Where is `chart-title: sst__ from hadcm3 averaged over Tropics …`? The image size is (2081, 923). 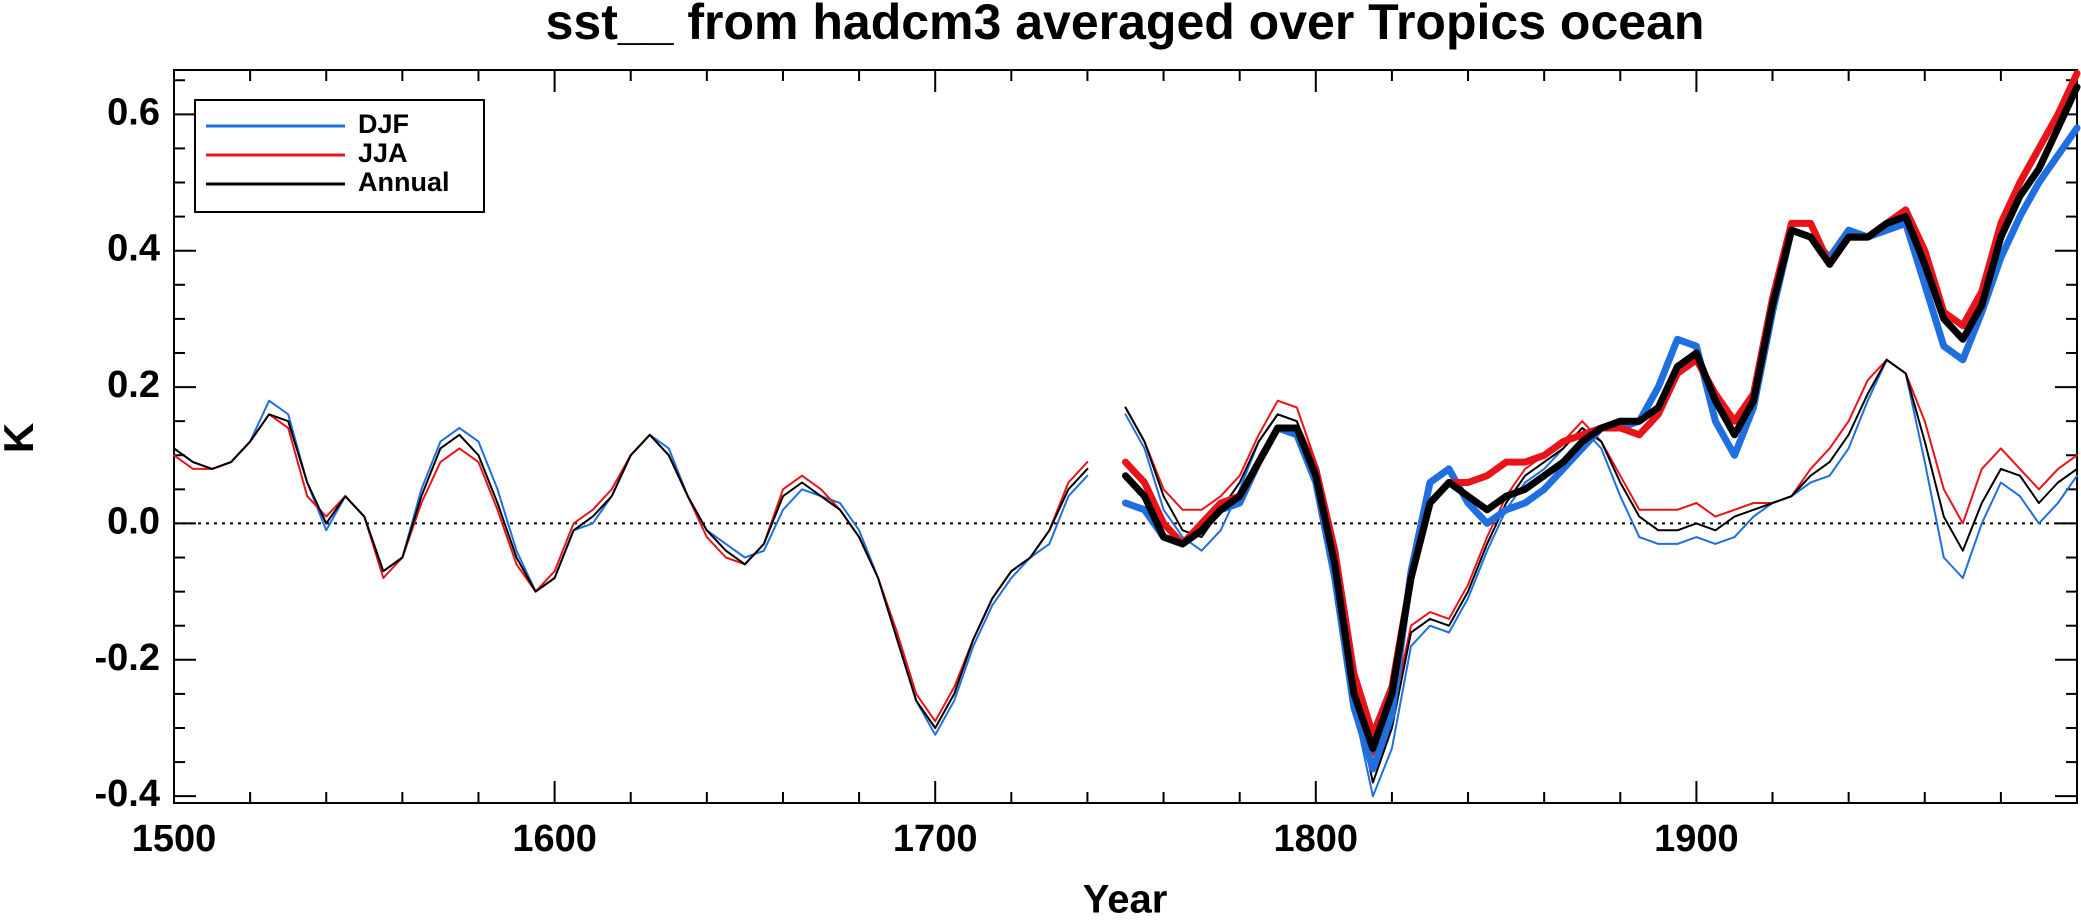 chart-title: sst__ from hadcm3 averaged over Tropics … is located at coordinates (1125, 25).